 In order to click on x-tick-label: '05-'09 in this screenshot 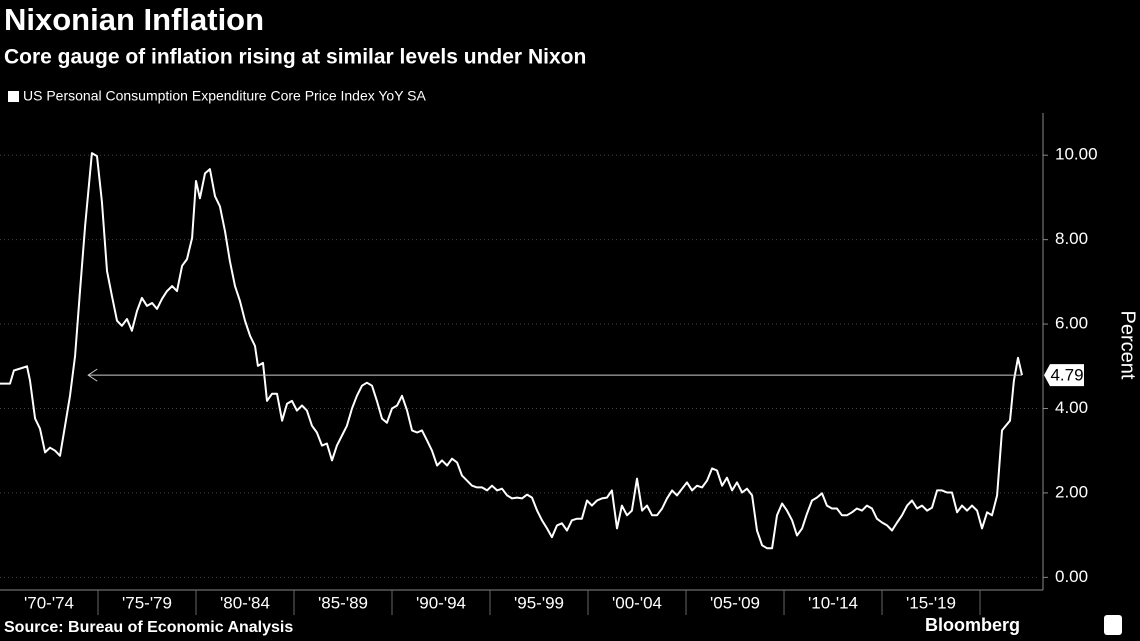, I will do `click(735, 602)`.